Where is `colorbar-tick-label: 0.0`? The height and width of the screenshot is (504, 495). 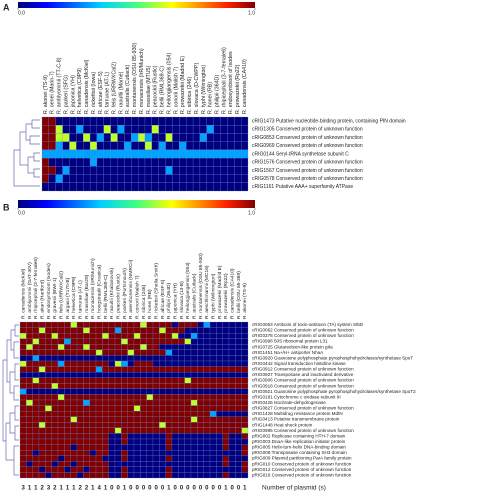
colorbar-tick-label: 0.0 is located at coordinates (21, 13).